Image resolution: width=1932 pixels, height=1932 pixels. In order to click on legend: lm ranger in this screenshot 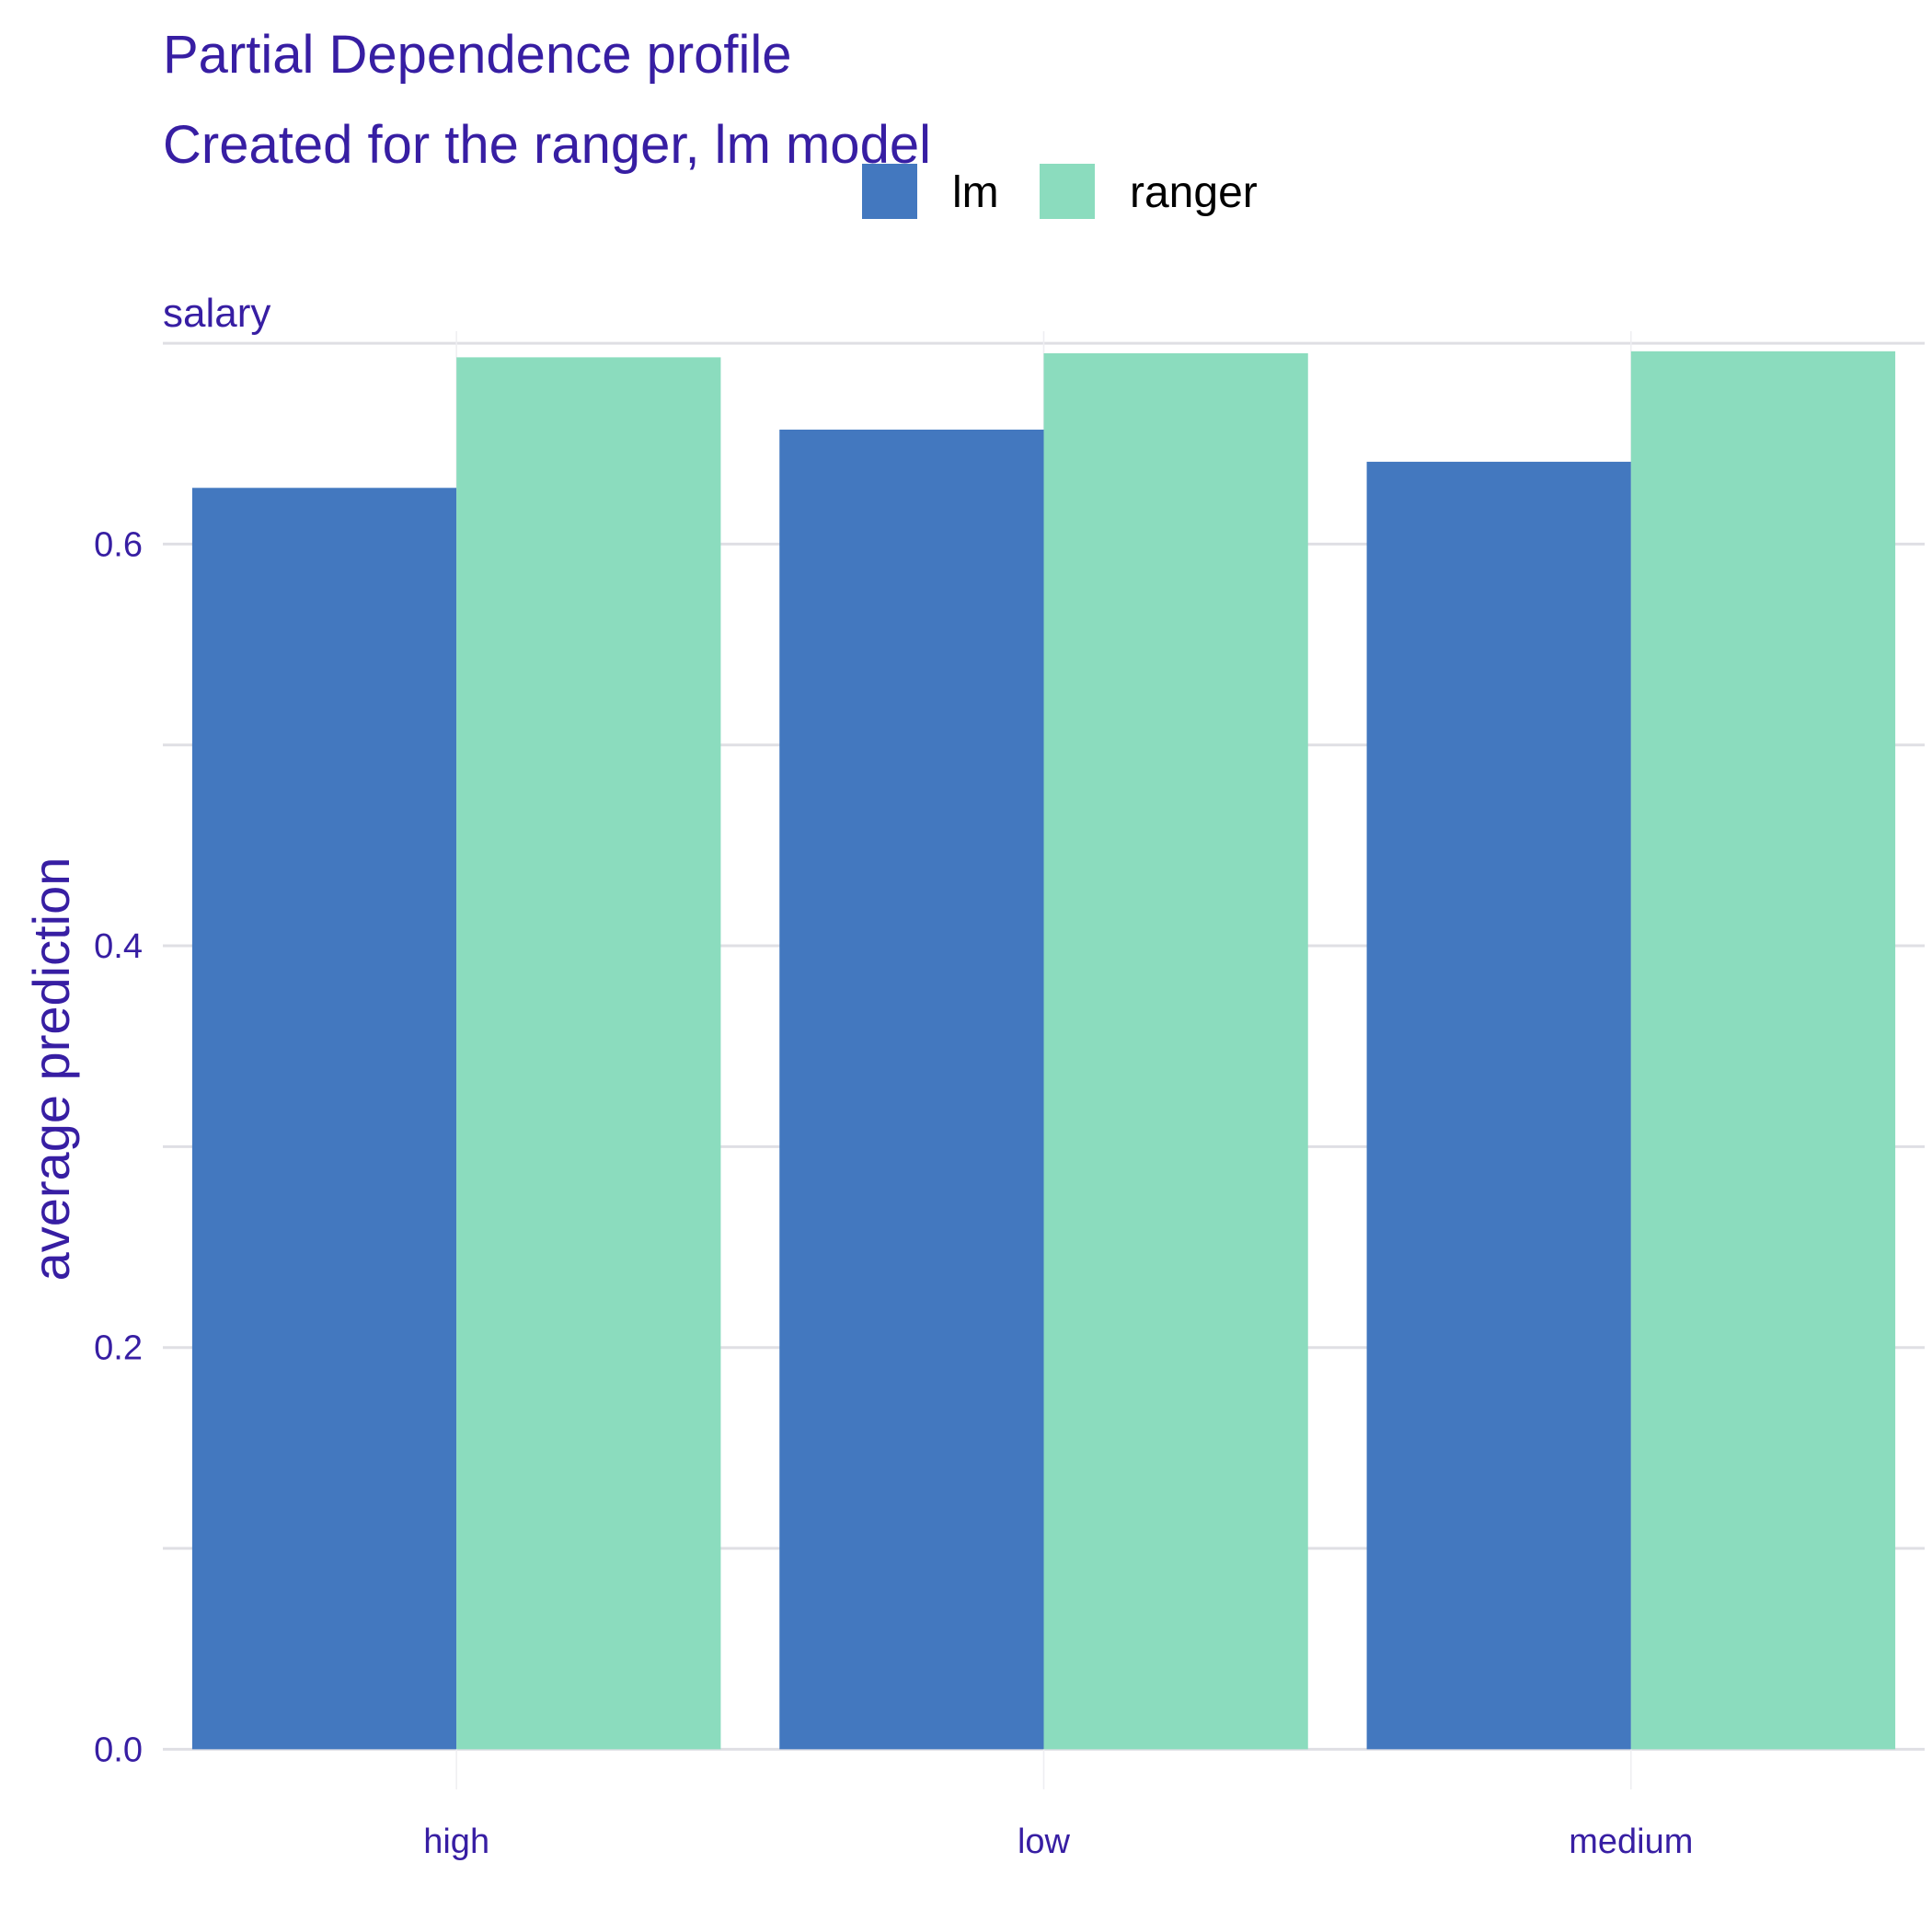, I will do `click(1060, 191)`.